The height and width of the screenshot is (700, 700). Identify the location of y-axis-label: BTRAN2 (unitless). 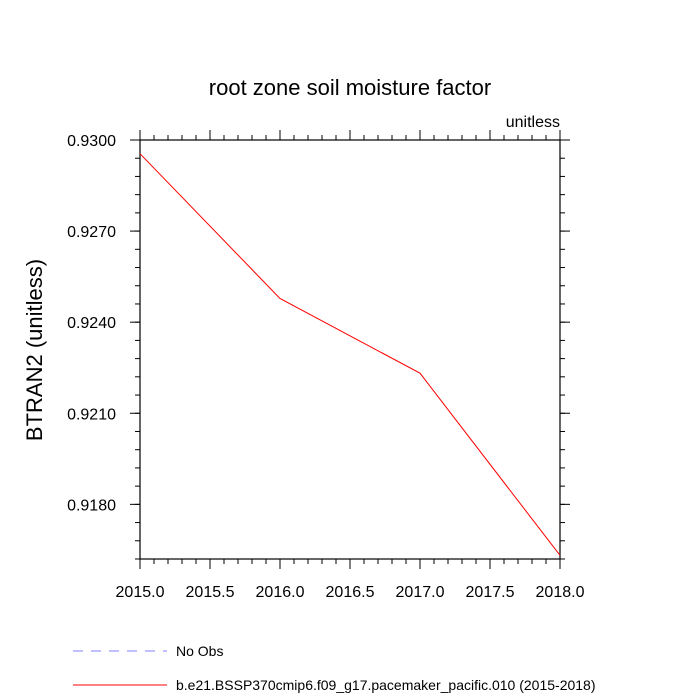
(34, 350).